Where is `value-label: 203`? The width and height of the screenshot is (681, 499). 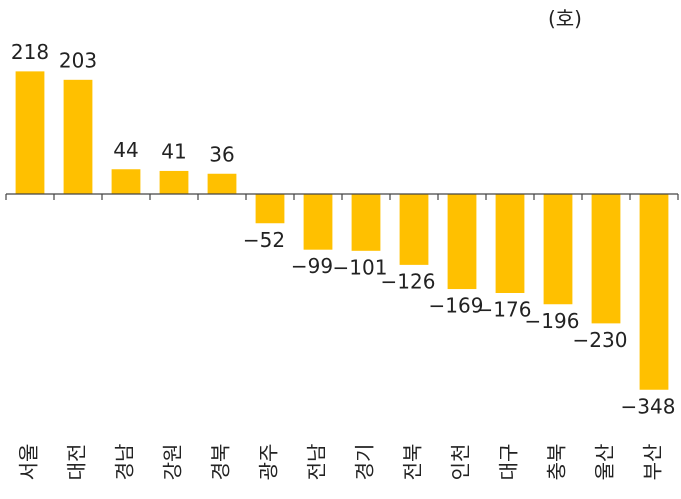 value-label: 203 is located at coordinates (78, 60).